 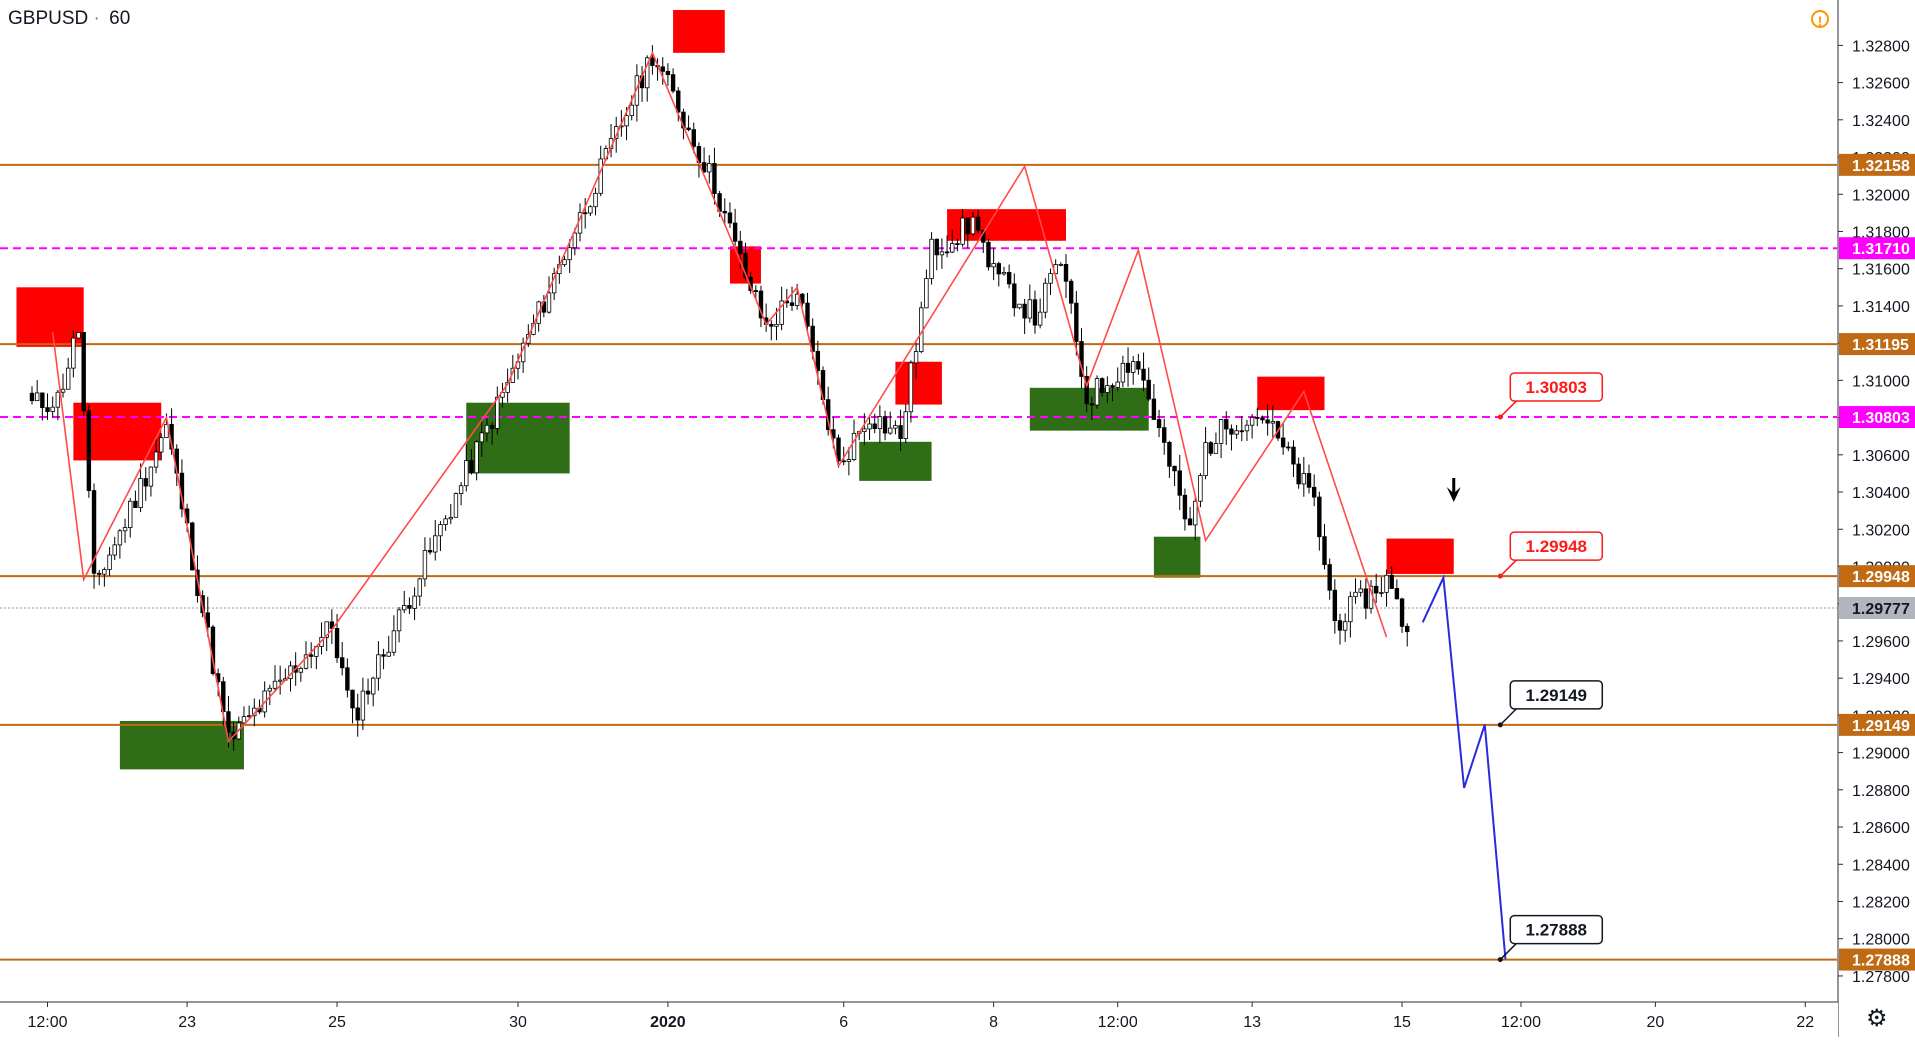 I want to click on price-callout: 1.29149, so click(x=1550, y=704).